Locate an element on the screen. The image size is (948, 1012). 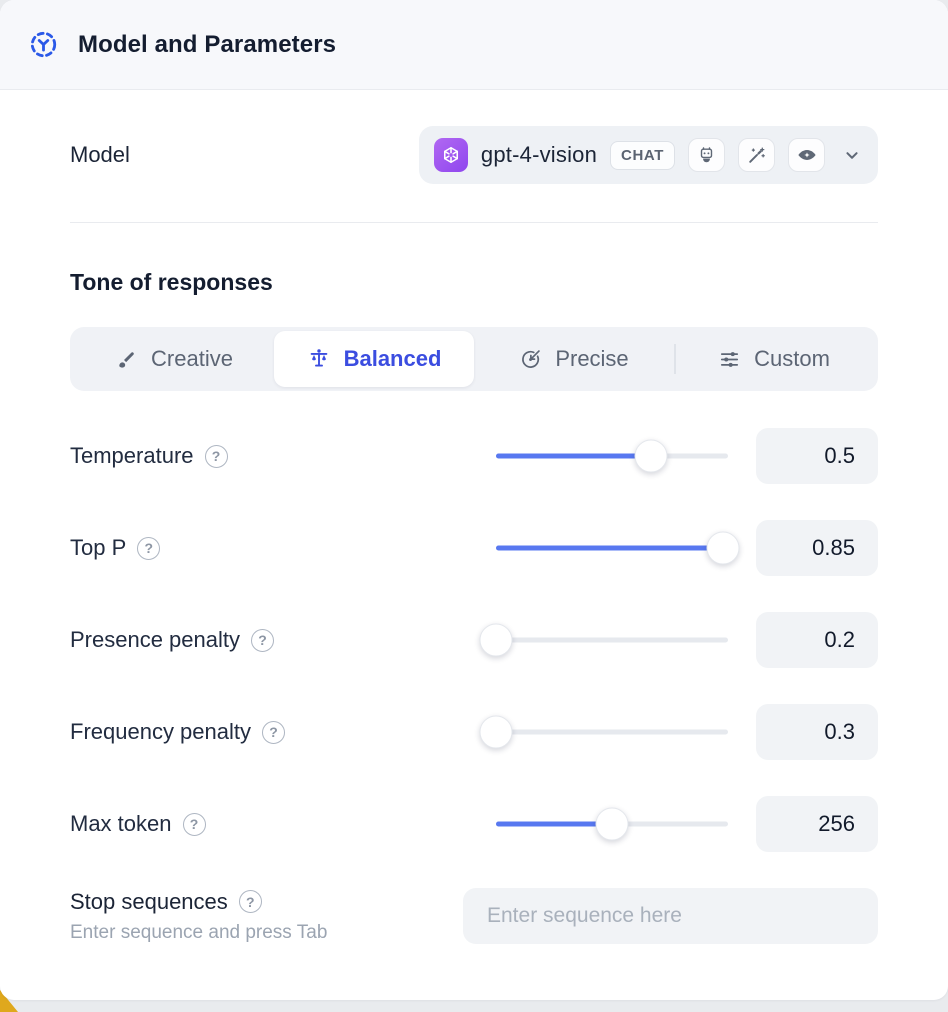
param-label-max-token: Max token is located at coordinates (121, 823).